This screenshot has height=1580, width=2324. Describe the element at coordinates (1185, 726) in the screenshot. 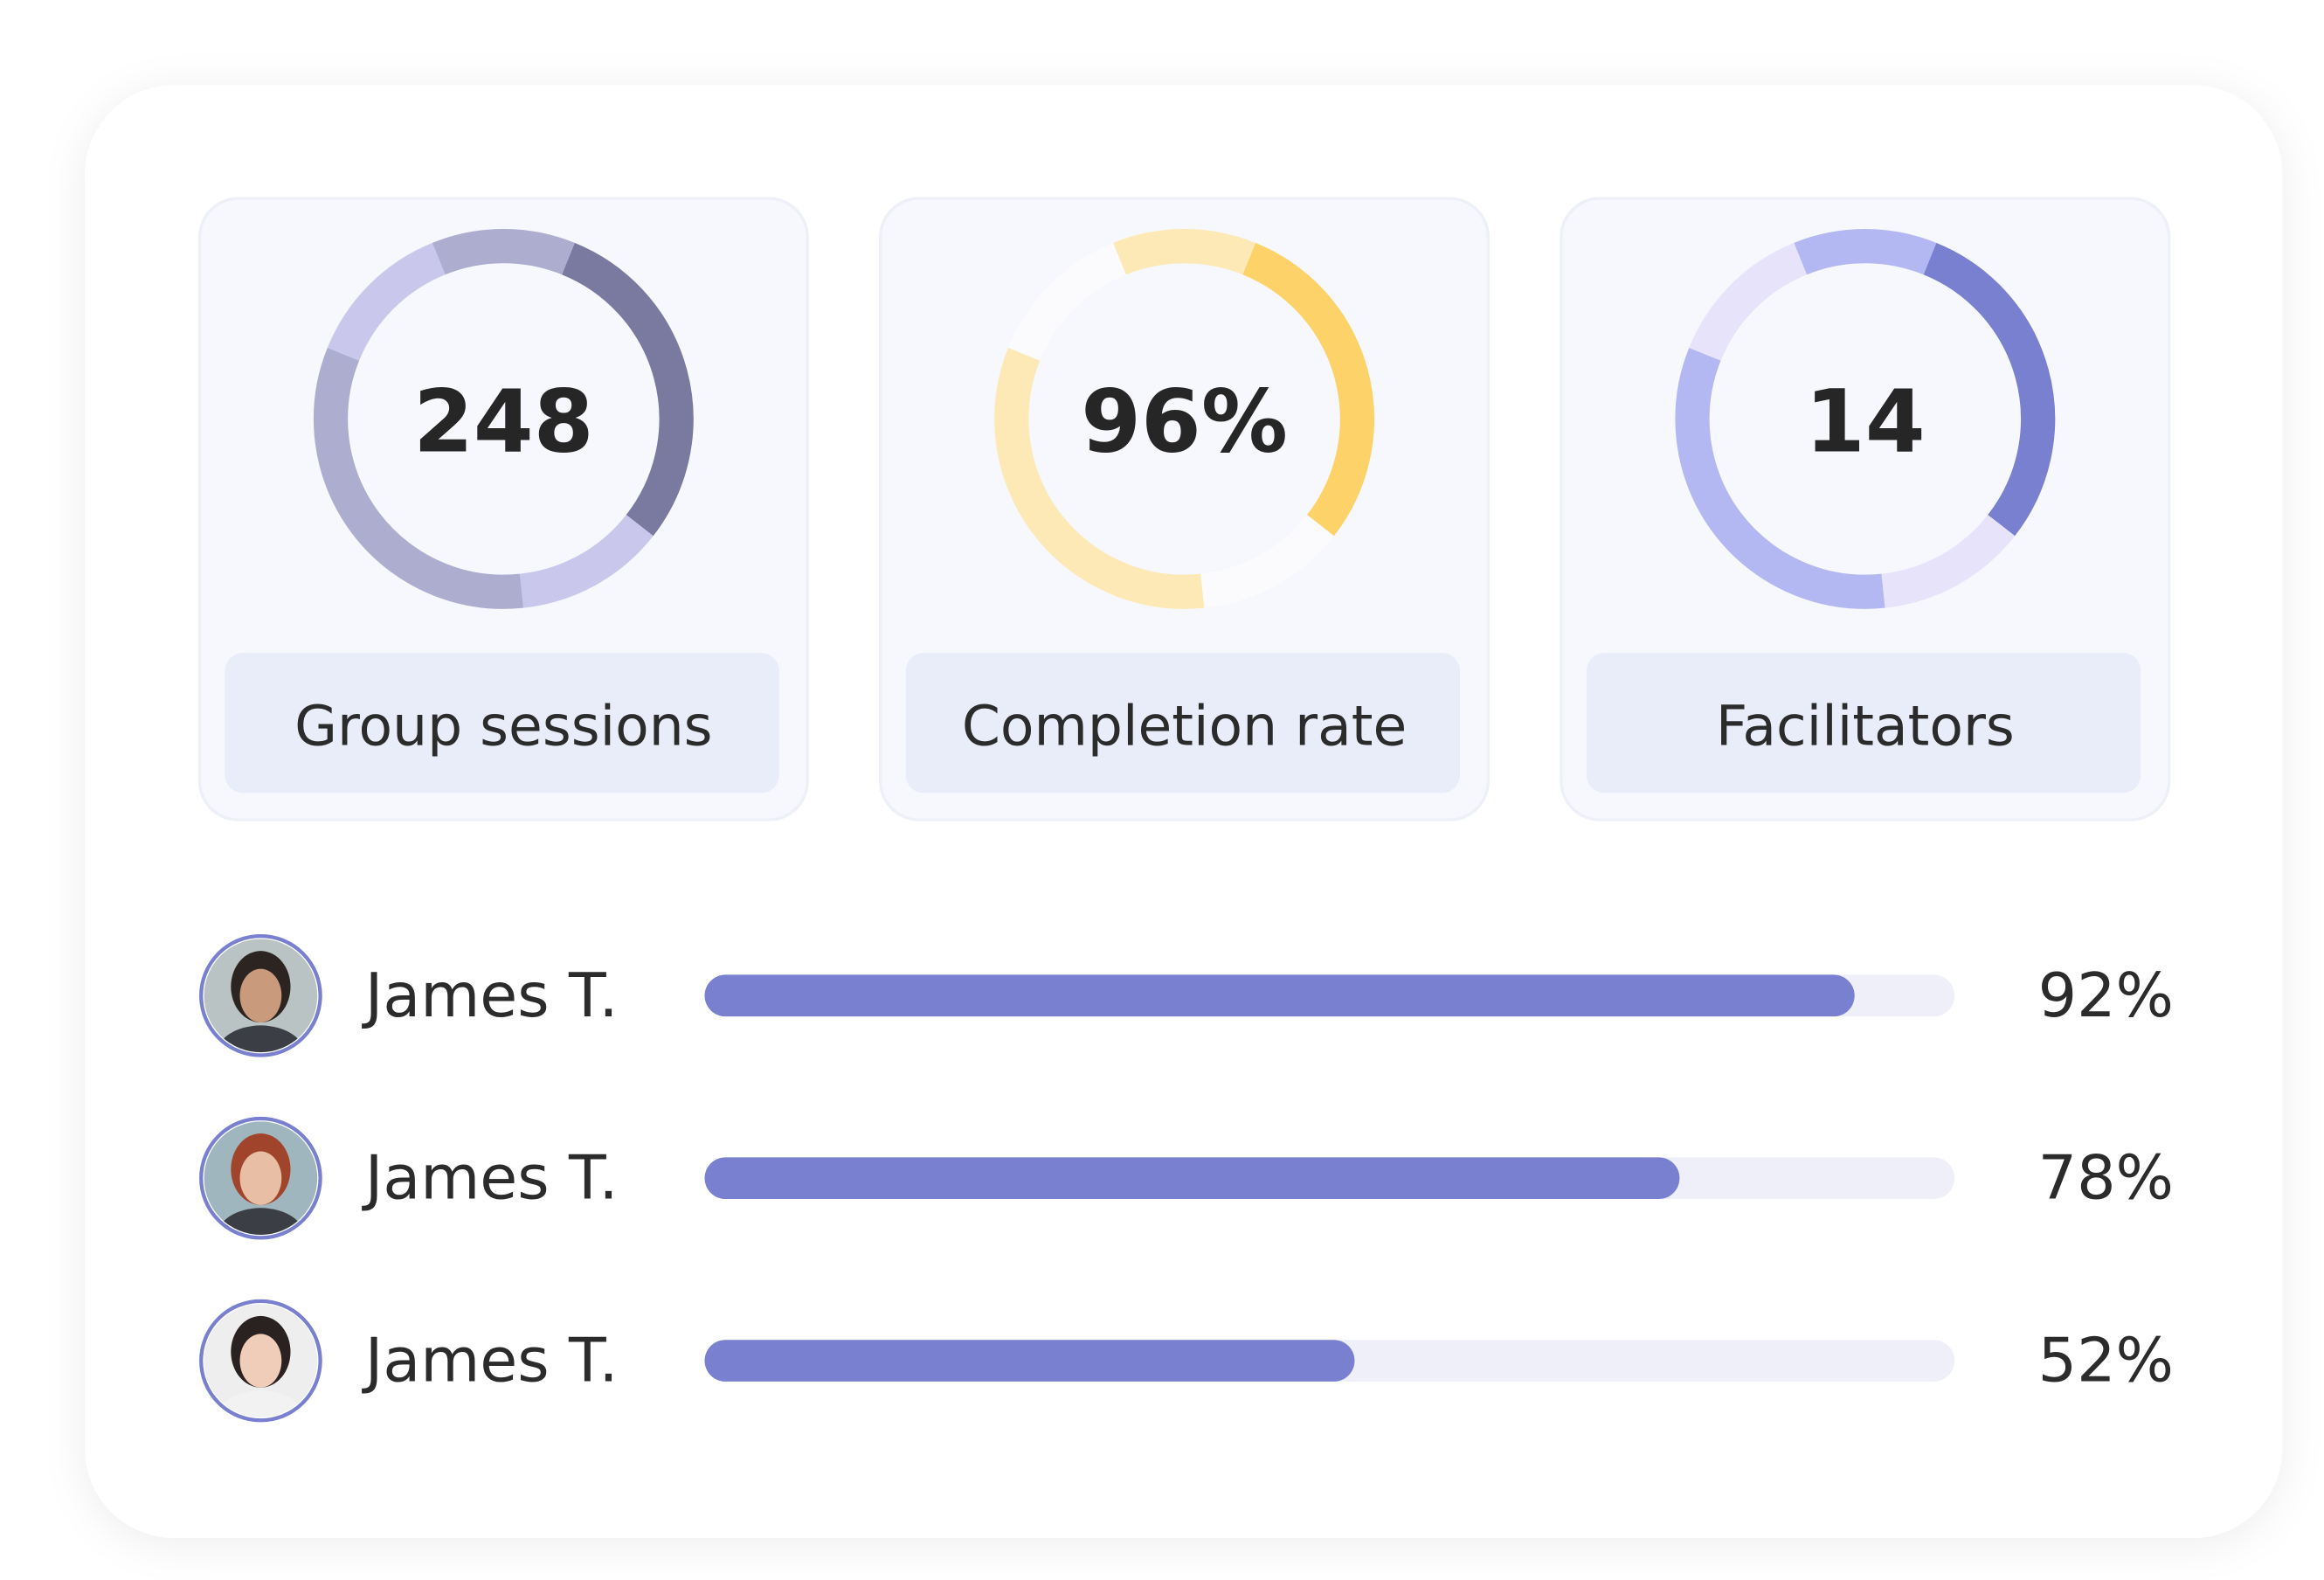

I see `stat-label: Completion rate` at that location.